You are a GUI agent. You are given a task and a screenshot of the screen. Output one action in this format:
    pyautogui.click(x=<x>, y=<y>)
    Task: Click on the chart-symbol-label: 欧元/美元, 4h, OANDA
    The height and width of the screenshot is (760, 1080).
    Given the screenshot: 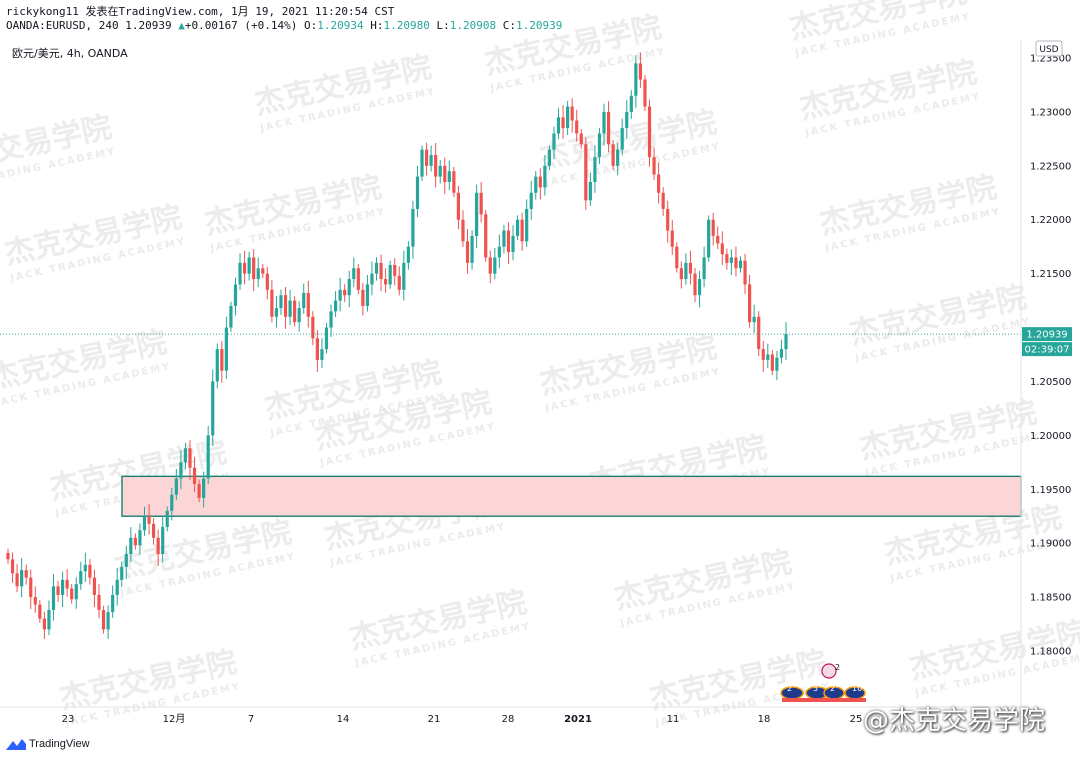 What is the action you would take?
    pyautogui.click(x=70, y=53)
    